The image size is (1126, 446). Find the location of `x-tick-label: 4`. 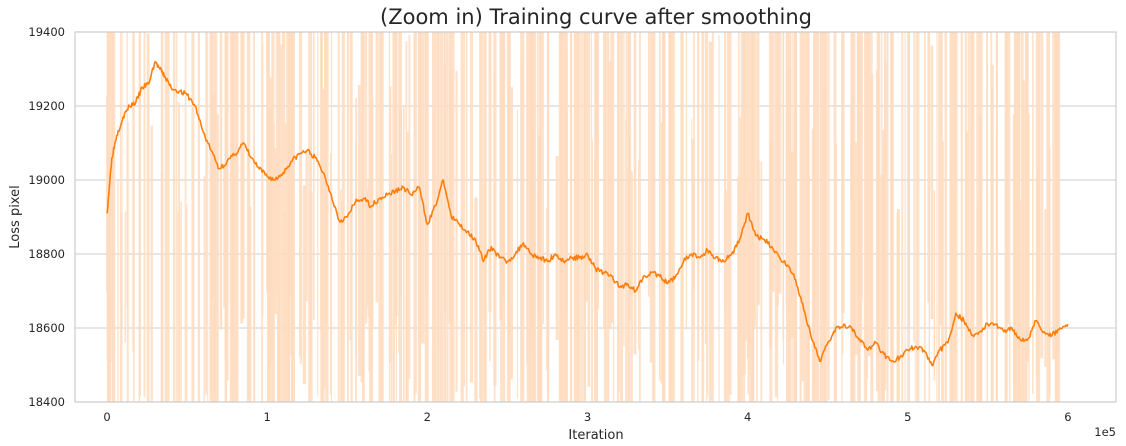

x-tick-label: 4 is located at coordinates (747, 417).